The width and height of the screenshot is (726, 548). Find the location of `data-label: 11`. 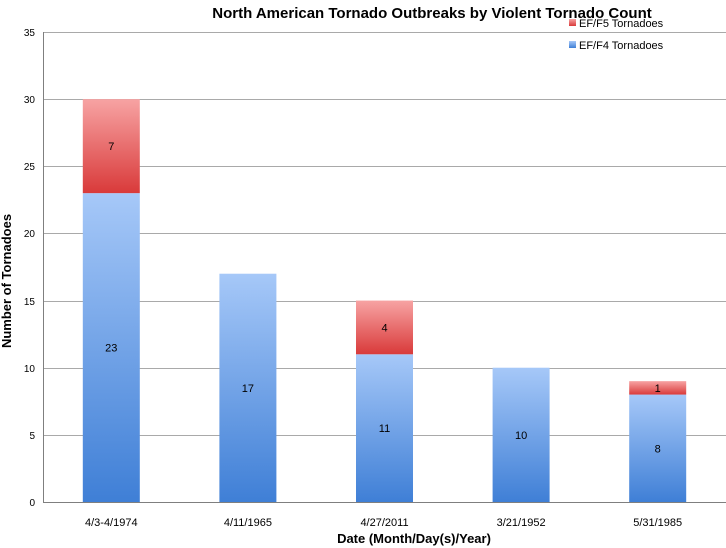

data-label: 11 is located at coordinates (384, 429).